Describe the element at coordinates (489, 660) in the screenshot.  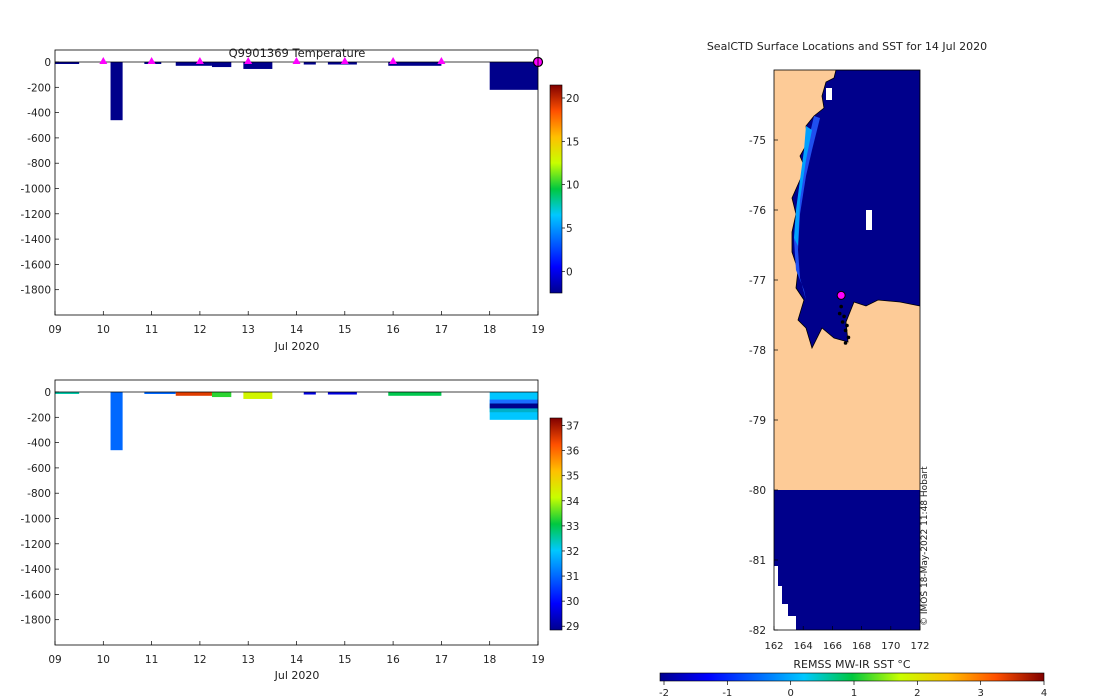
I see `x-tick-label-9: 18` at that location.